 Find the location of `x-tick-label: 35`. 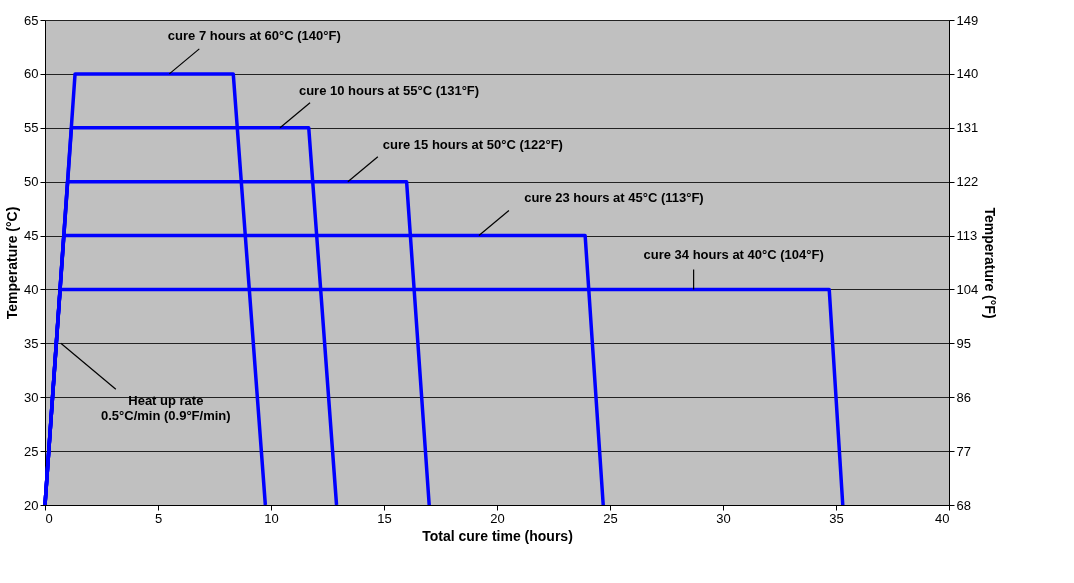

x-tick-label: 35 is located at coordinates (836, 518).